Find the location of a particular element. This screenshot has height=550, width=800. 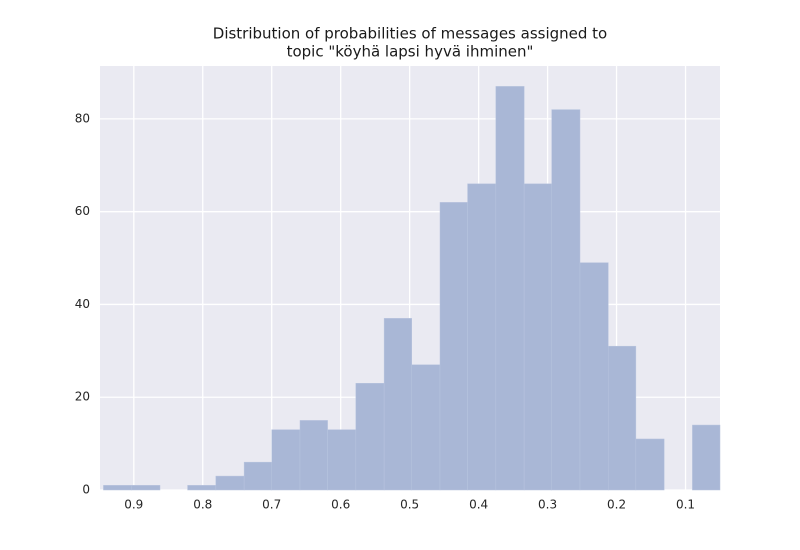

y-tick-label: 20 is located at coordinates (82, 397).